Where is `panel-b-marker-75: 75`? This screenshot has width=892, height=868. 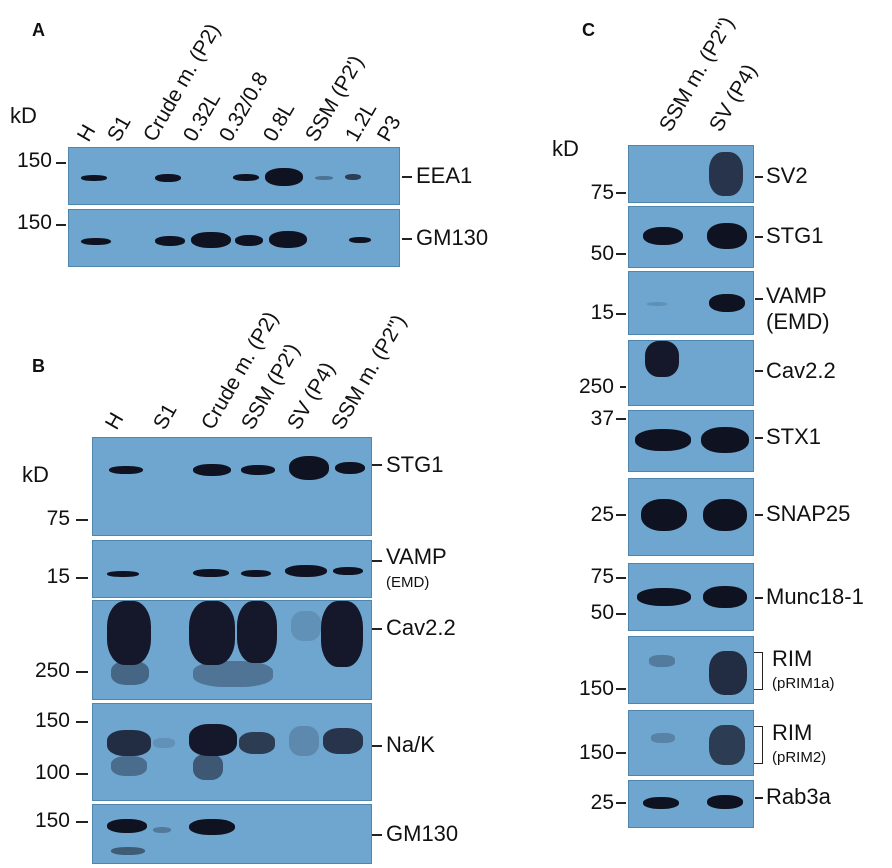 panel-b-marker-75: 75 is located at coordinates (58, 518).